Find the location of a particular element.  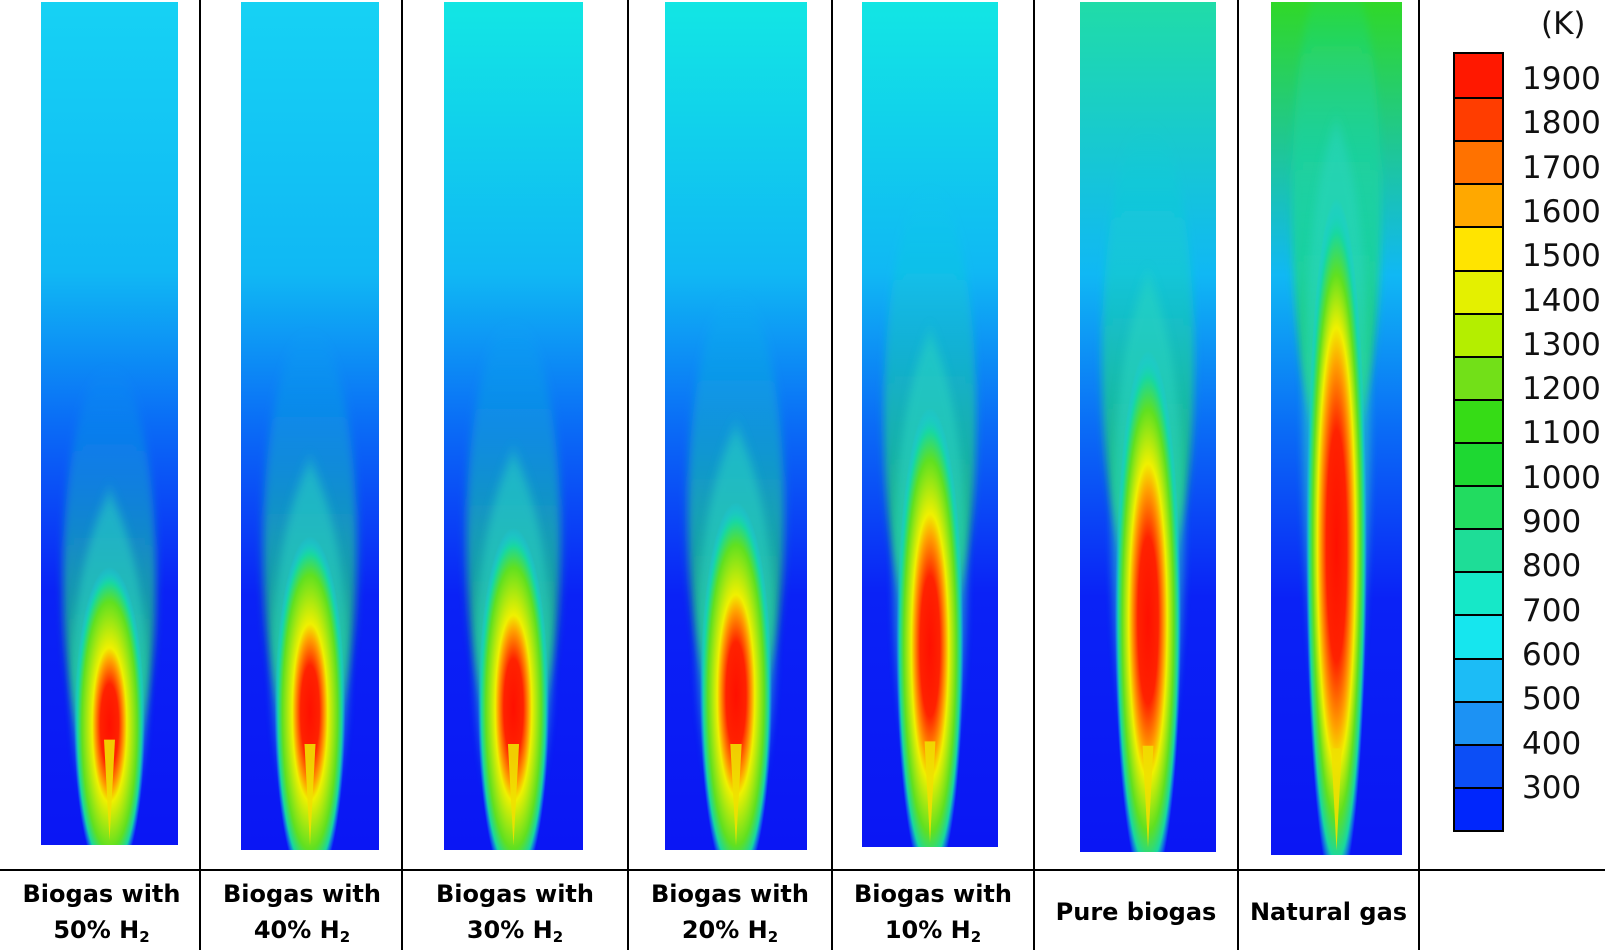

case-label: Biogas with 40% H2 is located at coordinates (302, 912).